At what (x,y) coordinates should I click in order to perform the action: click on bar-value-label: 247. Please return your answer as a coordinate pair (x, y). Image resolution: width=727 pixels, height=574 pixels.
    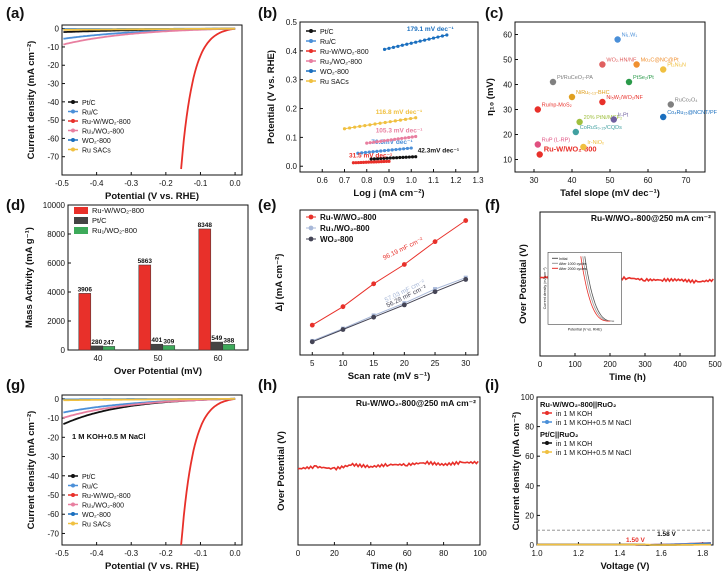
    Looking at the image, I should click on (108, 342).